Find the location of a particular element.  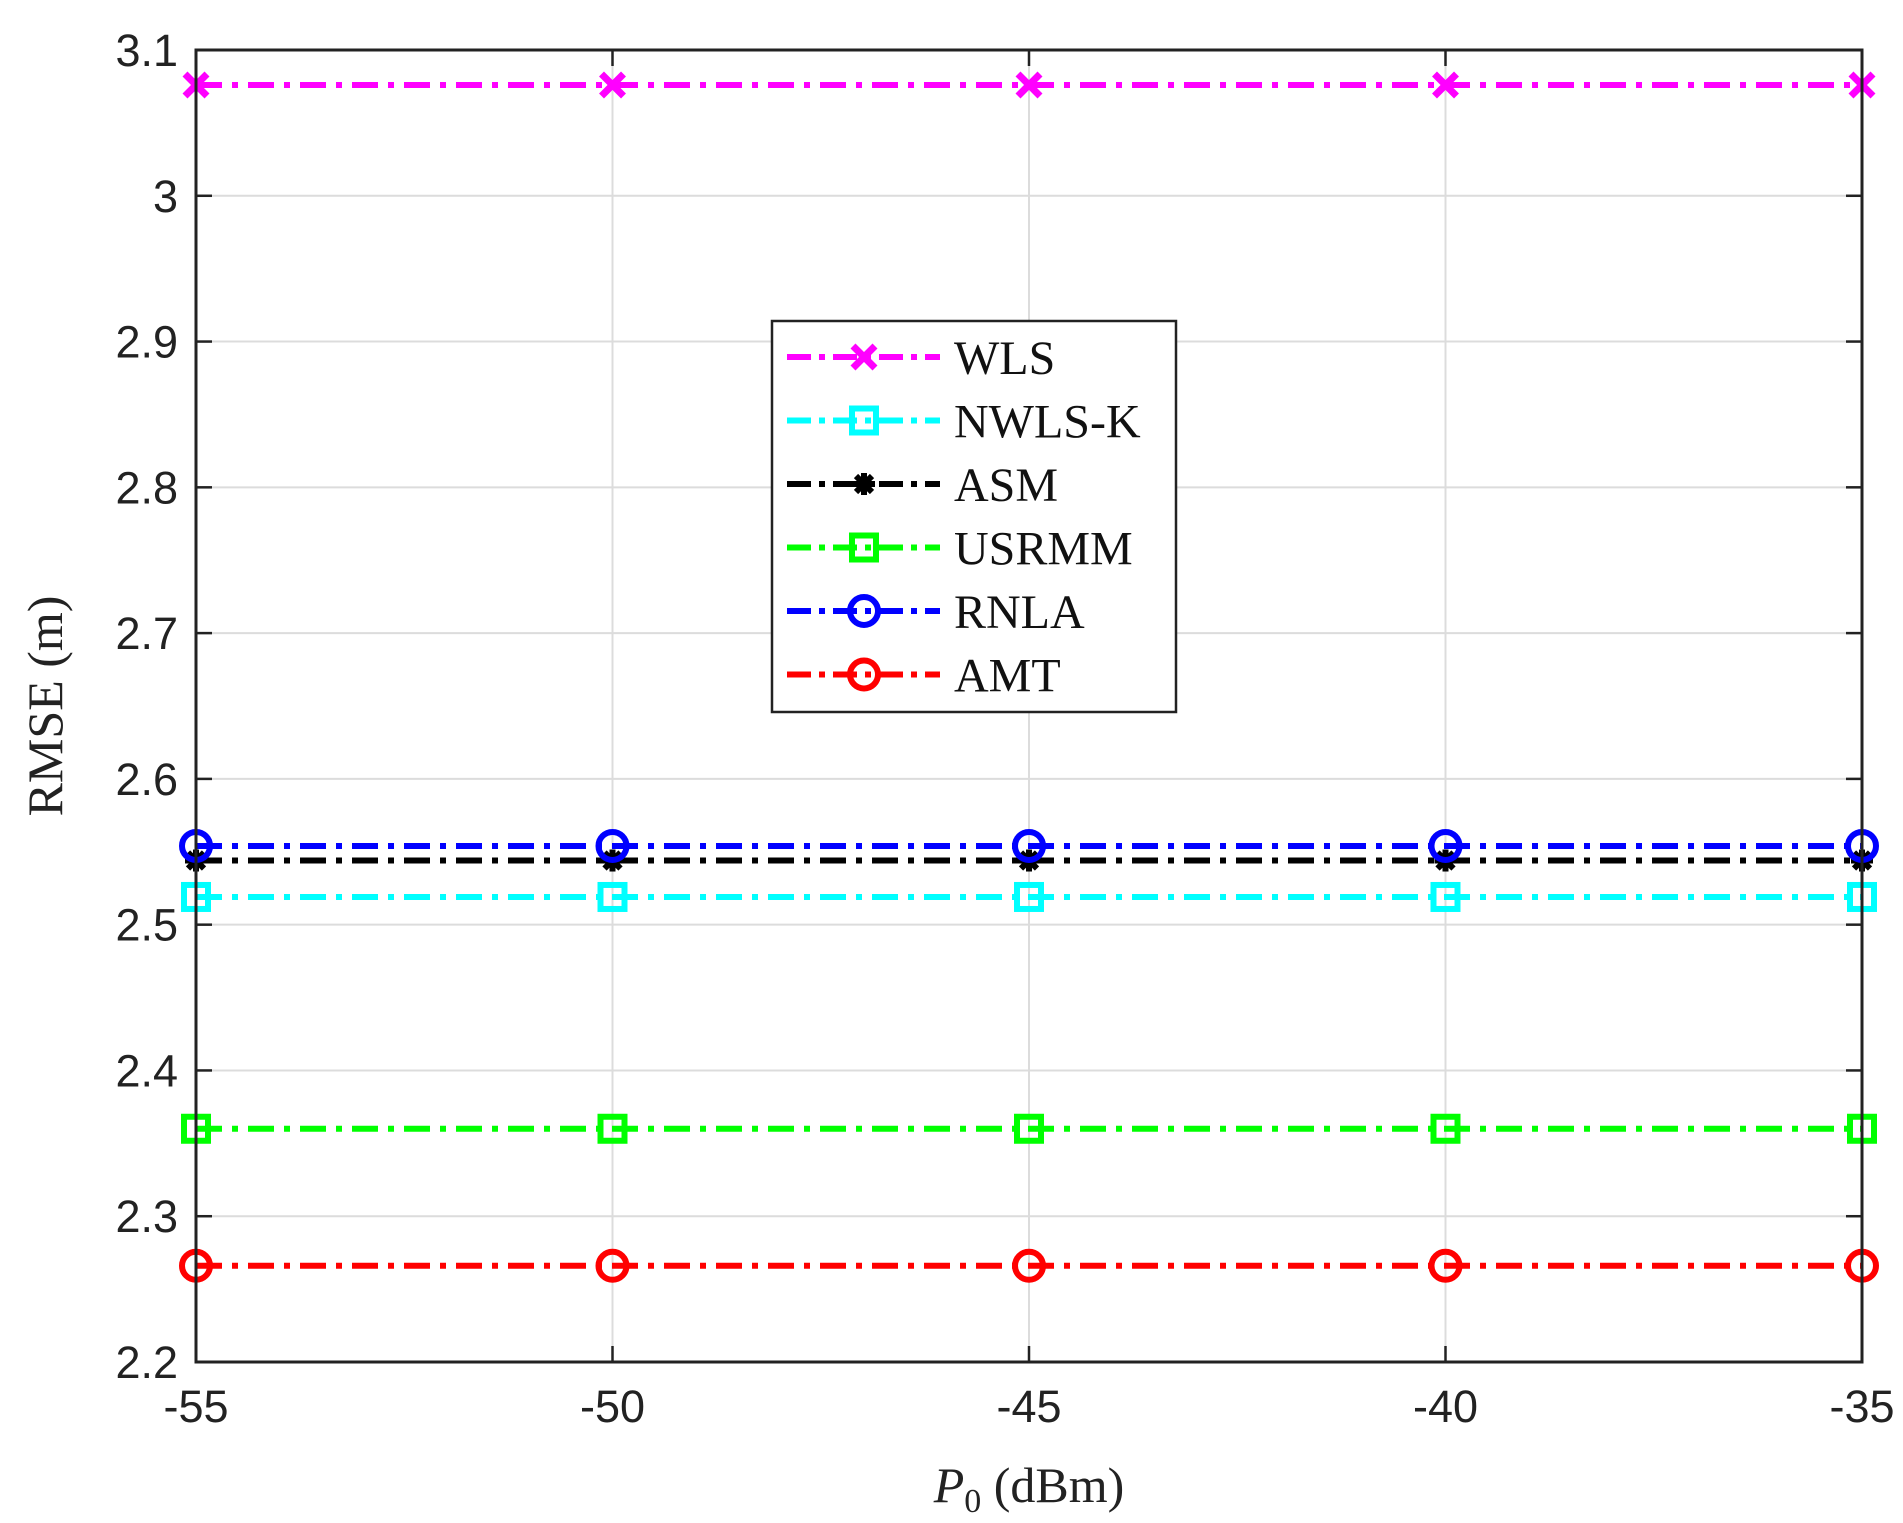

legend-label: ASM is located at coordinates (1006, 485).